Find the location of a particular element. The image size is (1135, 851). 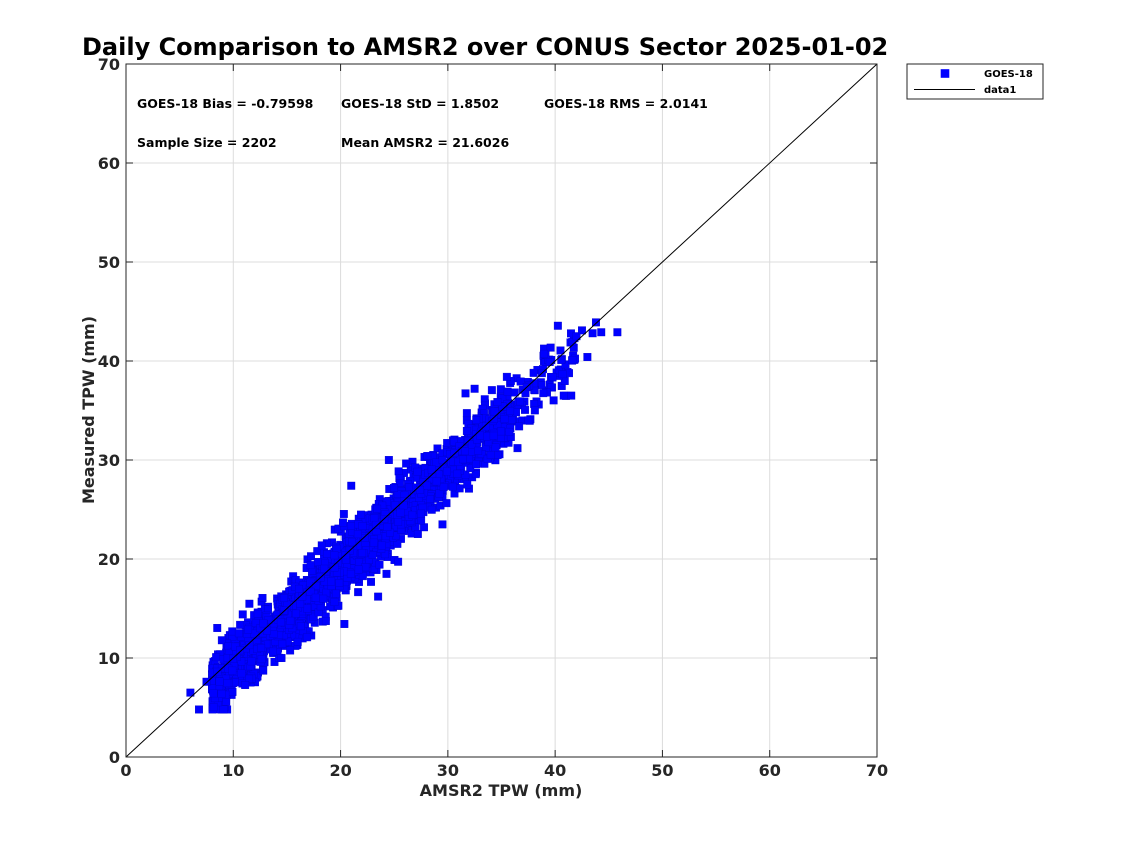

x-tick-label: 20 is located at coordinates (340, 770).